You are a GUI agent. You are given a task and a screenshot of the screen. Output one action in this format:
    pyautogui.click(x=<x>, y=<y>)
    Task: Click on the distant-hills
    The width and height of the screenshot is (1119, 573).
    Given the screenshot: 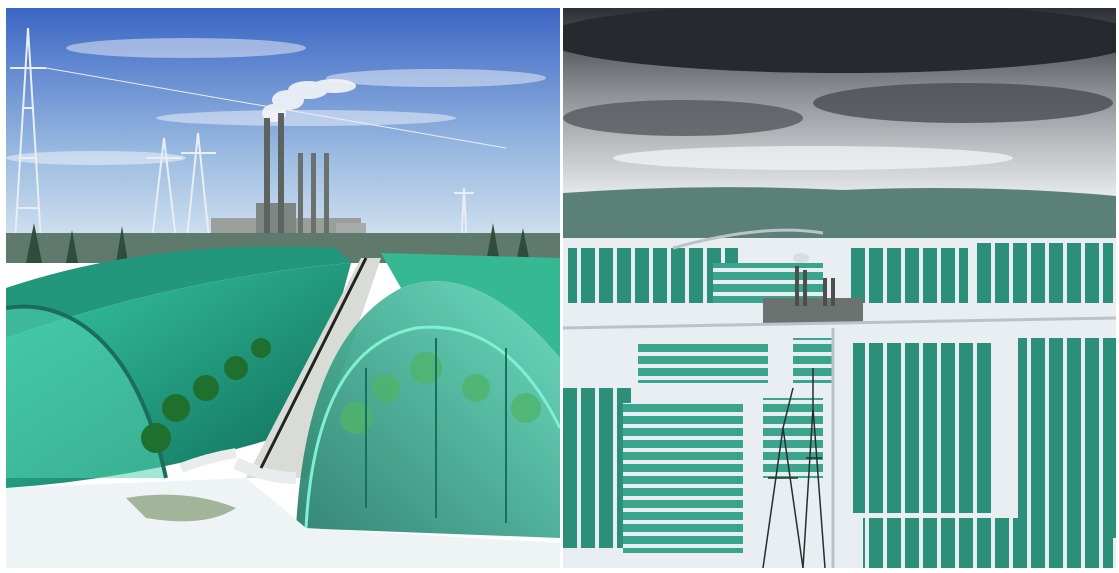 What is the action you would take?
    pyautogui.click(x=839, y=215)
    